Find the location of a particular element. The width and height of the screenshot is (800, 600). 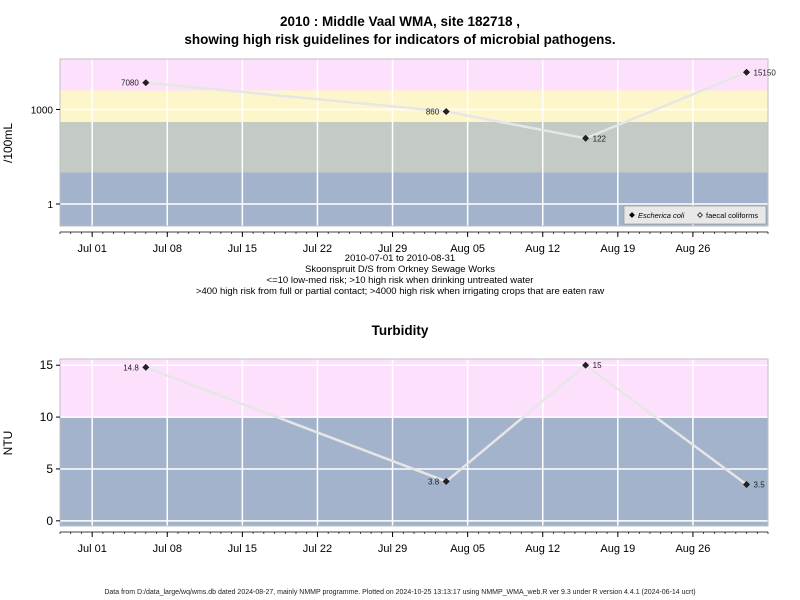

chart1-title: 2010 : Middle Vaal WMA, site 182718 , is located at coordinates (400, 21).